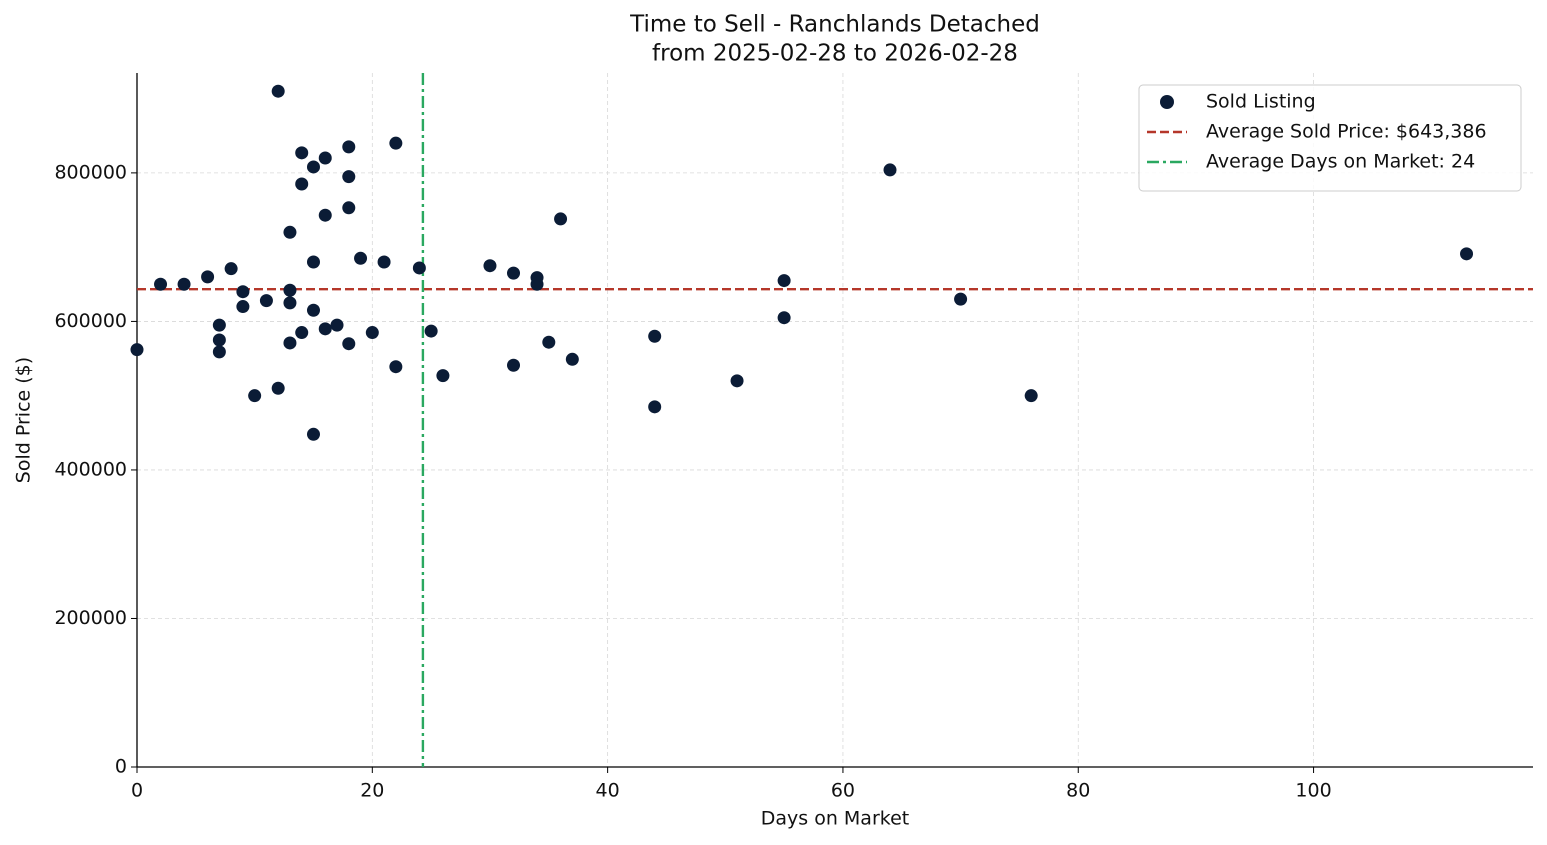 This screenshot has height=845, width=1547. What do you see at coordinates (90, 321) in the screenshot?
I see `y-tick-label: 600000` at bounding box center [90, 321].